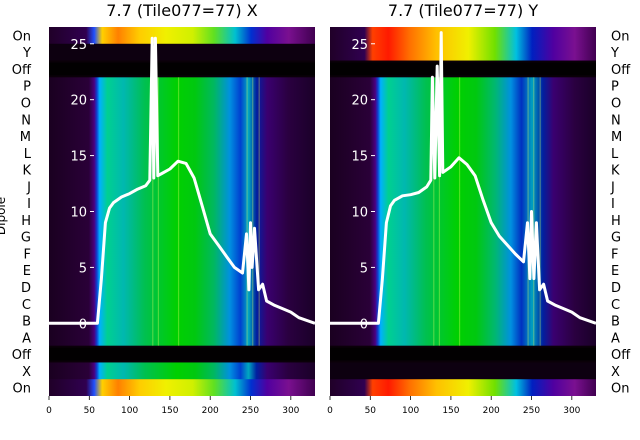  I want to click on overlay-ytick-label: 20, so click(78, 101).